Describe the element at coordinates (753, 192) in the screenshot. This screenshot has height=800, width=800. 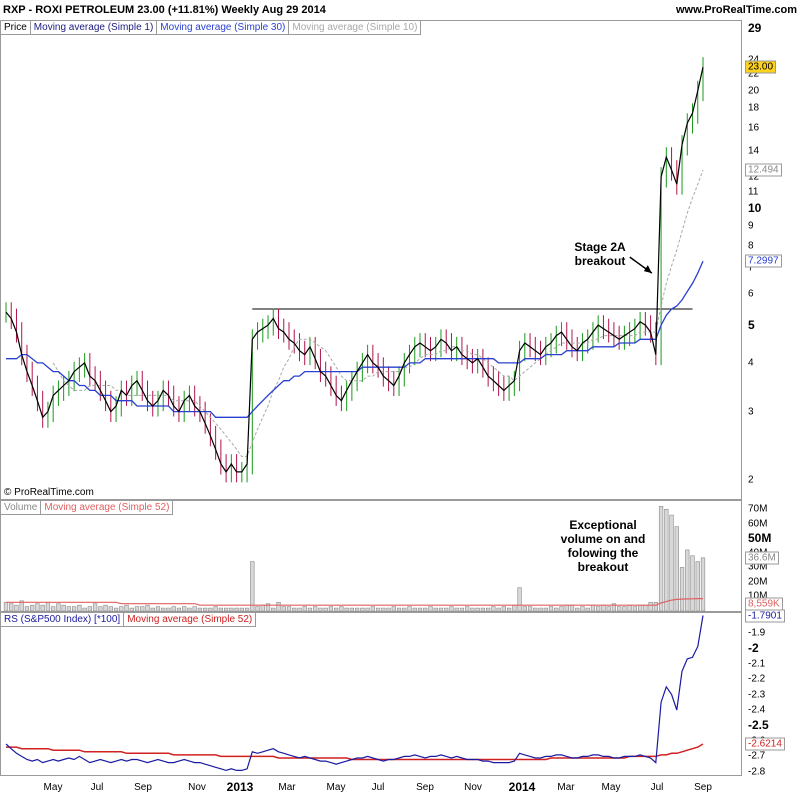
I see `price-axis-tick: 11` at that location.